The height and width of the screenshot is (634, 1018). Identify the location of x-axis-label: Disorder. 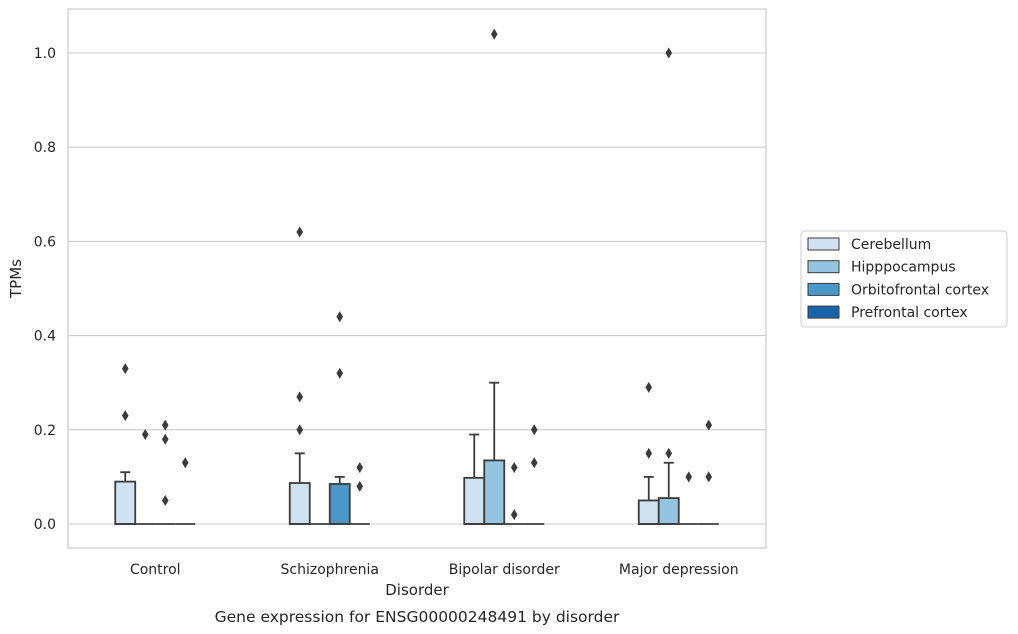
(417, 590).